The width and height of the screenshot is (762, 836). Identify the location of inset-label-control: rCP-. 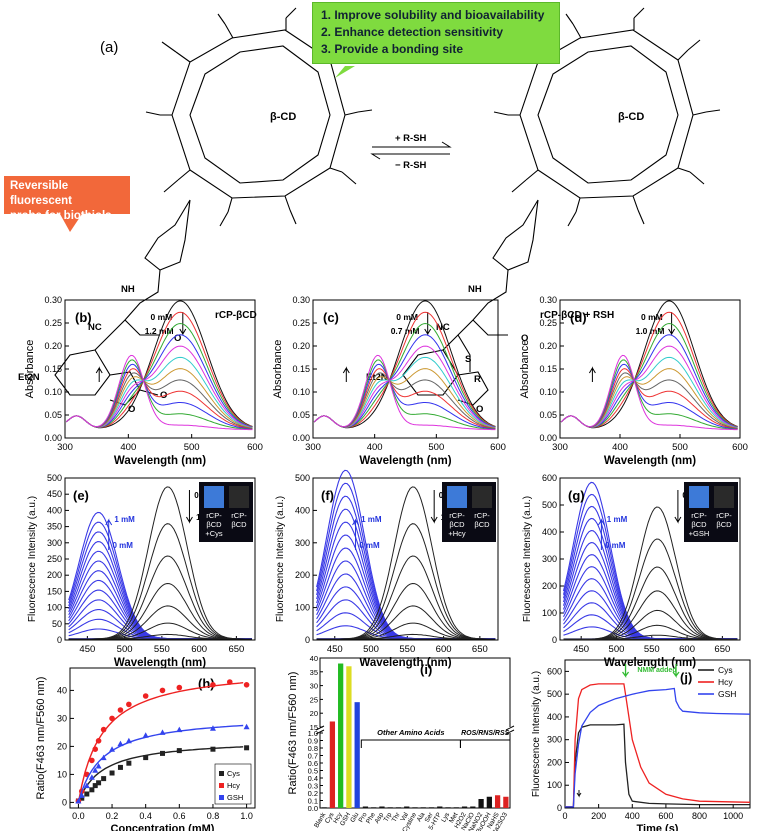
(239, 515).